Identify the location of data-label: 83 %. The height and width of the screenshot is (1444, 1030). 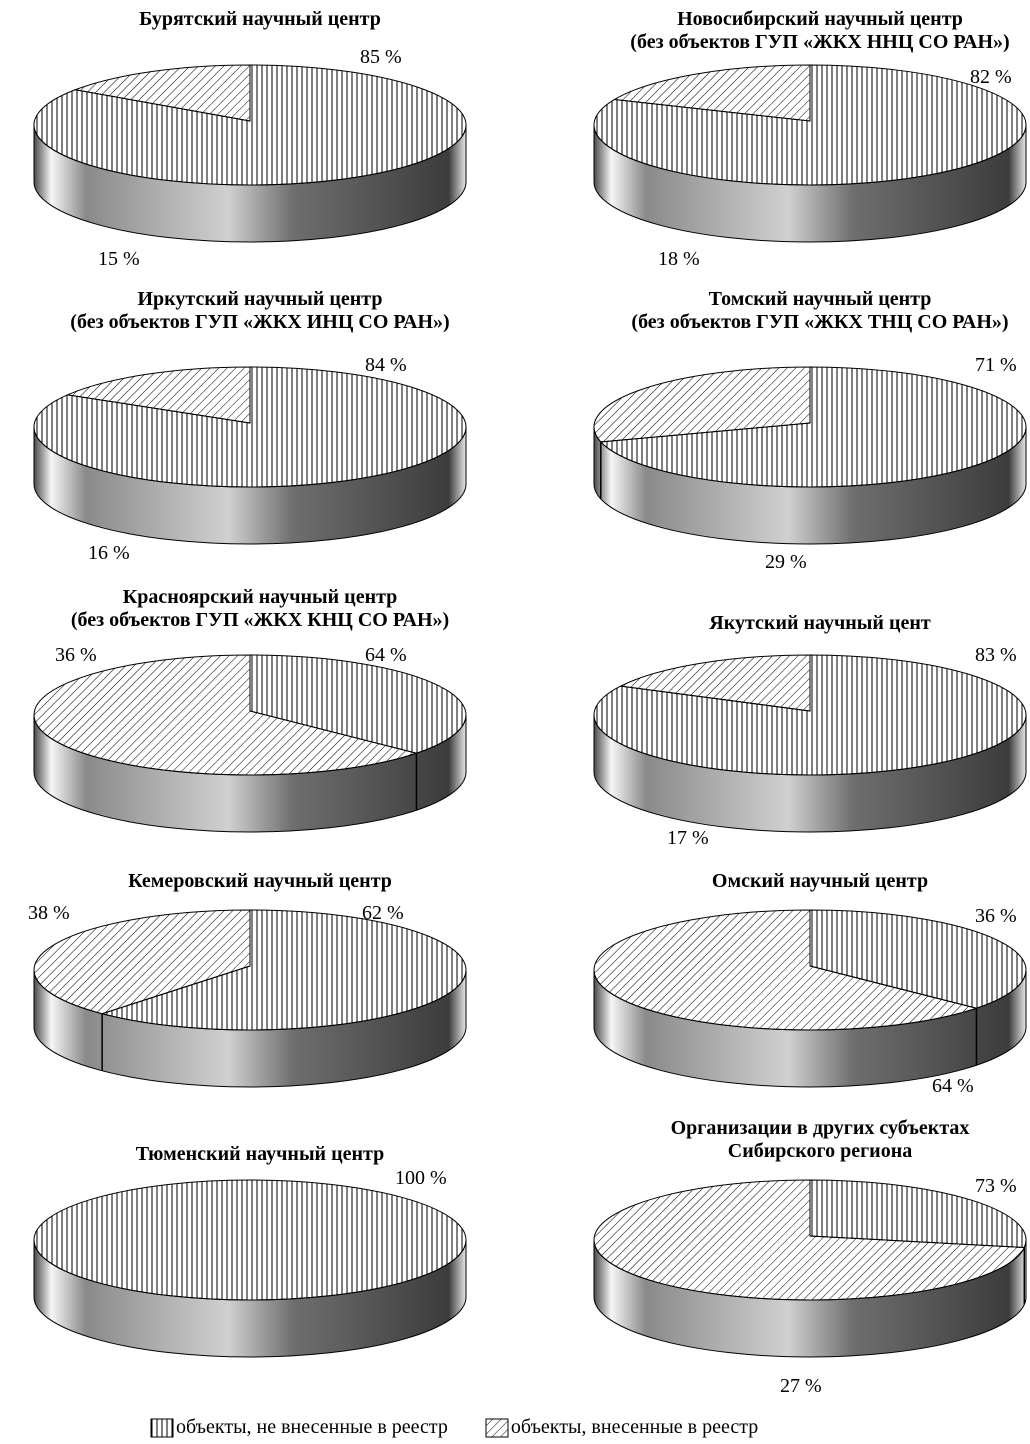
(996, 655).